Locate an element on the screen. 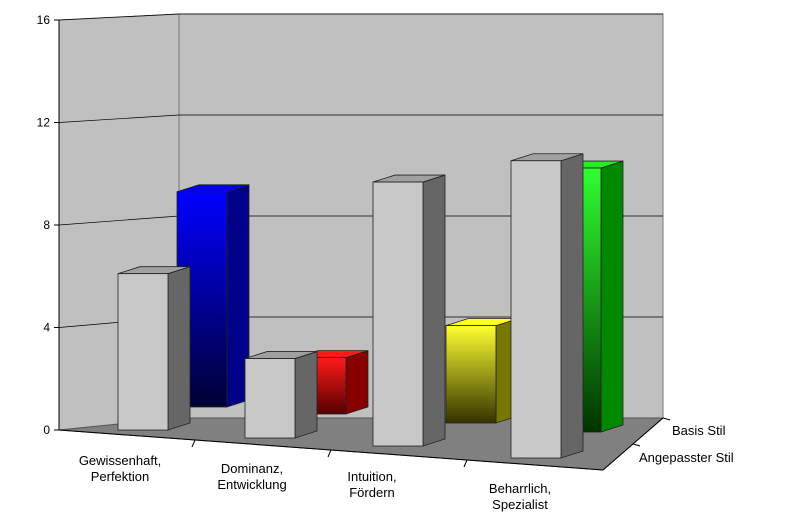 The height and width of the screenshot is (529, 798). y-tick-label: 16 is located at coordinates (44, 20).